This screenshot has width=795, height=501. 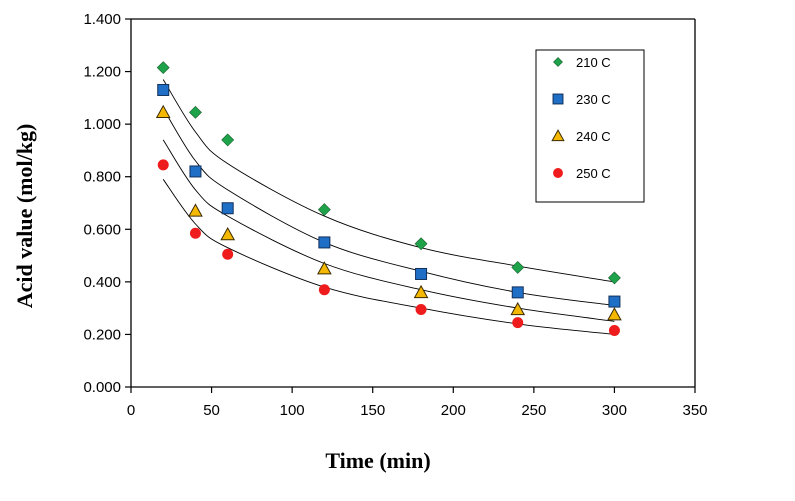 What do you see at coordinates (558, 135) in the screenshot?
I see `legend-marker-240-c` at bounding box center [558, 135].